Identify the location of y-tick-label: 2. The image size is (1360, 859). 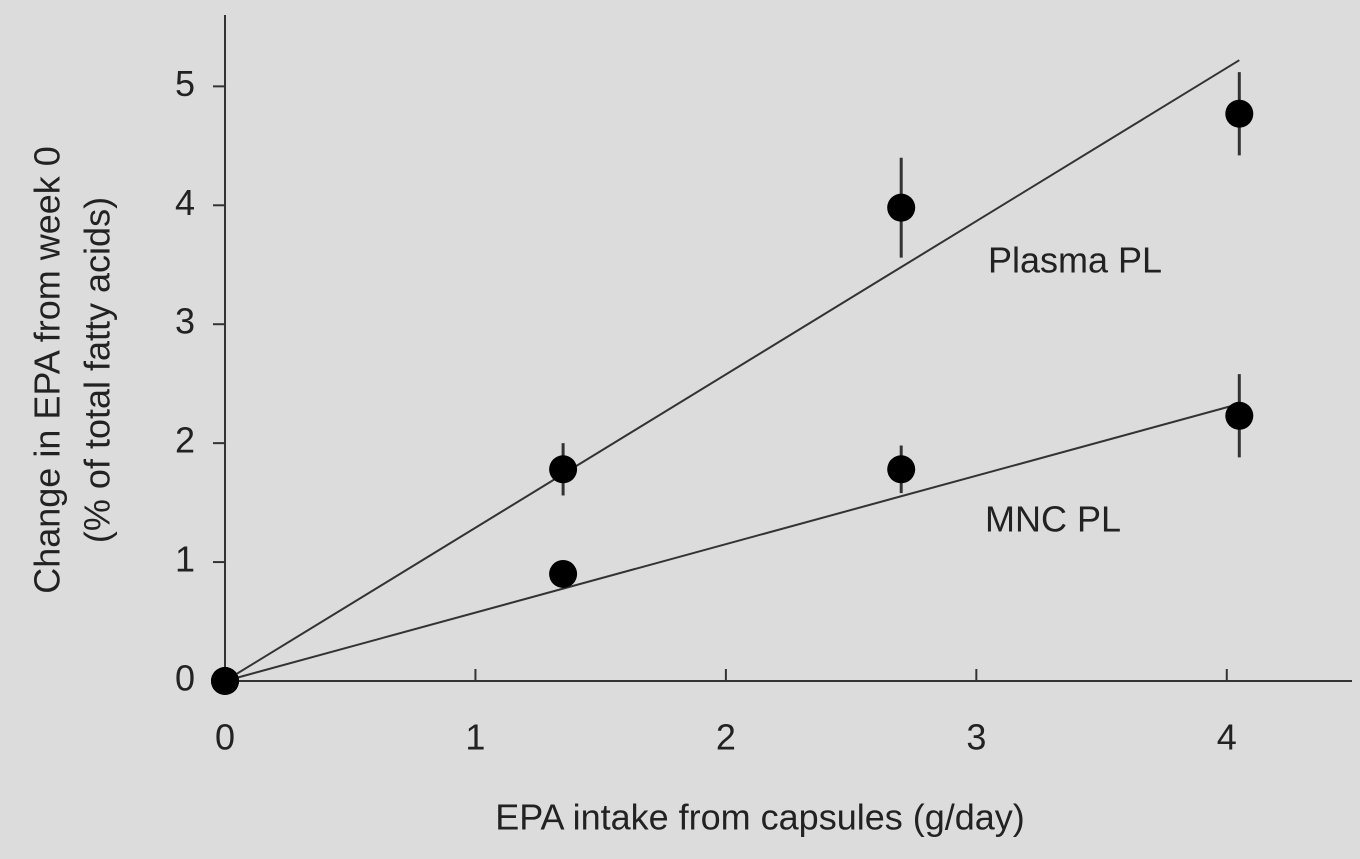
(185, 440).